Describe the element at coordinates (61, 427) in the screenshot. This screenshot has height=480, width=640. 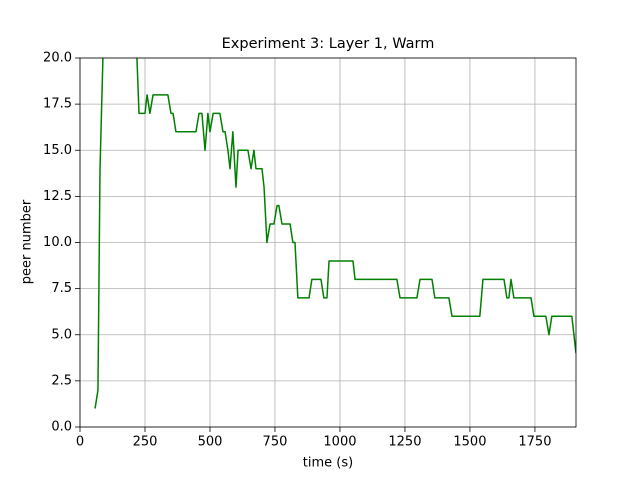
I see `y-tick-label: 0.0` at that location.